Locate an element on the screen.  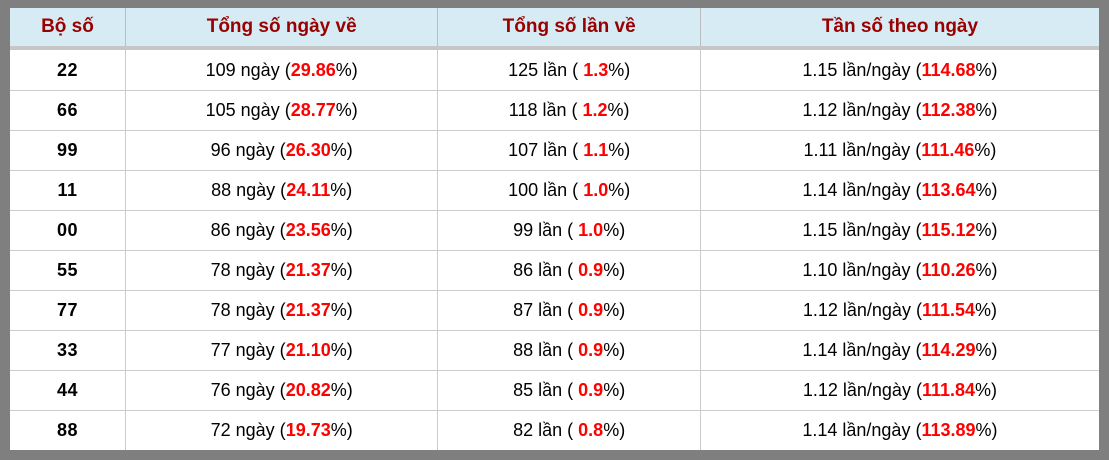
times-percent: 1.2 is located at coordinates (595, 110).